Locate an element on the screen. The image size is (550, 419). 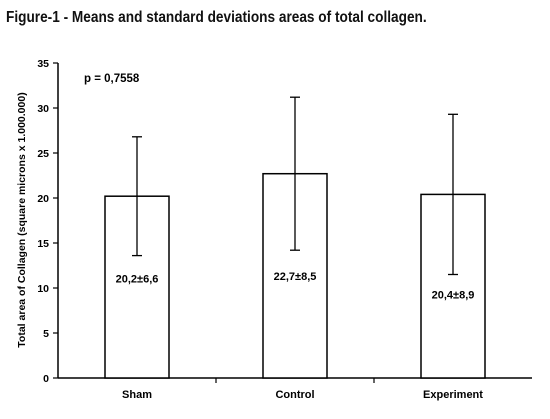
data-label-experiment: 20,4±8,9 is located at coordinates (453, 296).